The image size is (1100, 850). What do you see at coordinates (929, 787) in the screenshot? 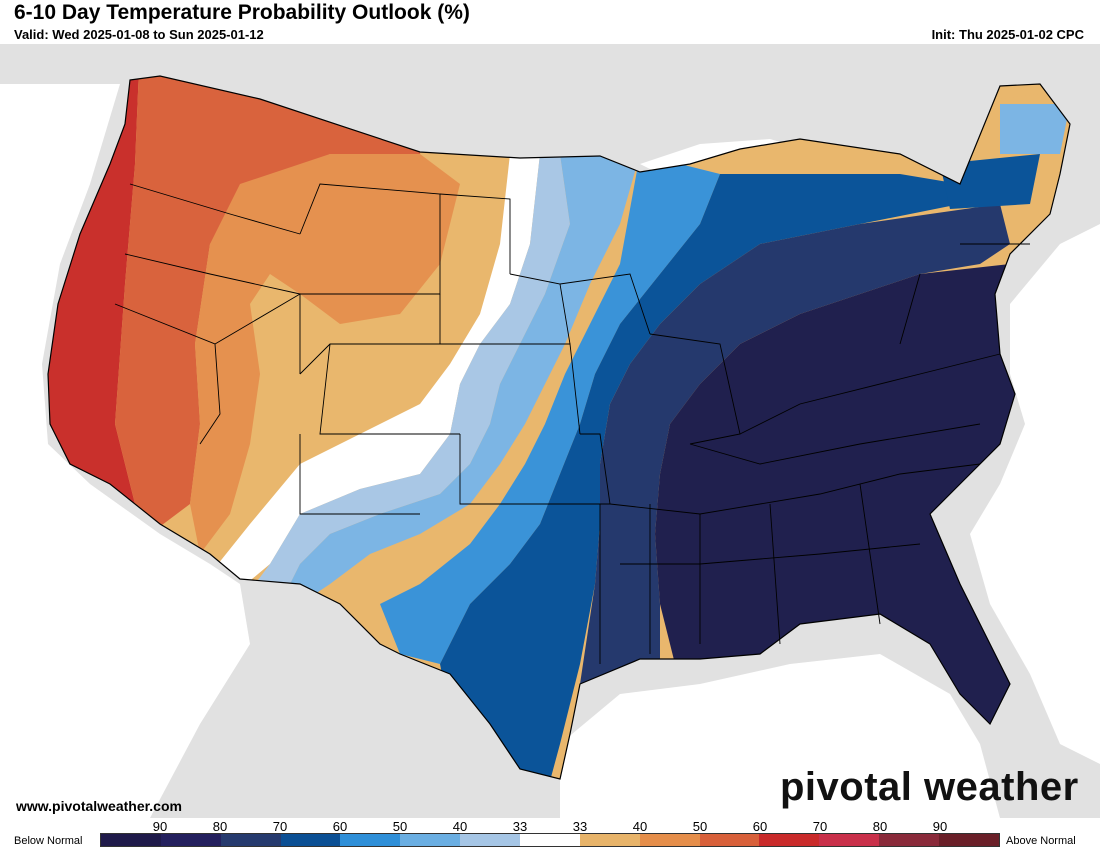
I see `brand-logo: pivotal weather` at bounding box center [929, 787].